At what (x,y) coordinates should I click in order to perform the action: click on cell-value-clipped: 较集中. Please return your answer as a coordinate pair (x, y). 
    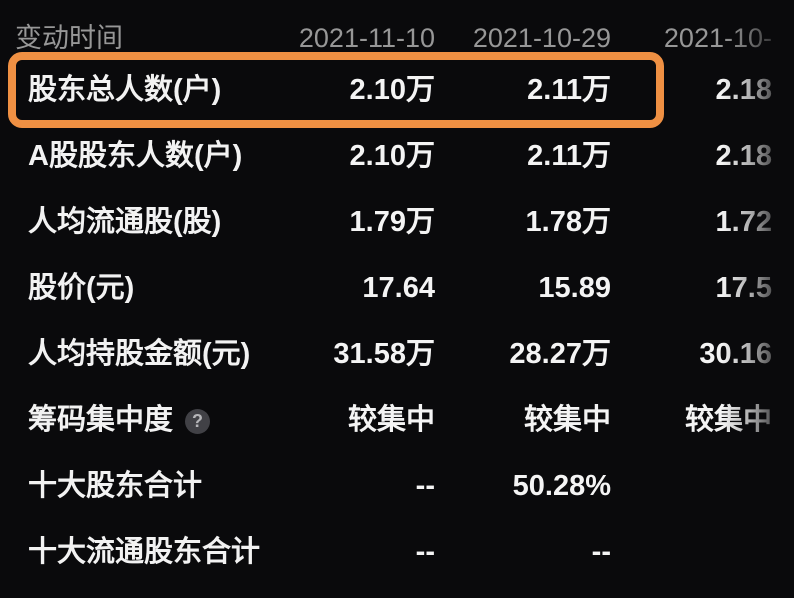
    Looking at the image, I should click on (728, 420).